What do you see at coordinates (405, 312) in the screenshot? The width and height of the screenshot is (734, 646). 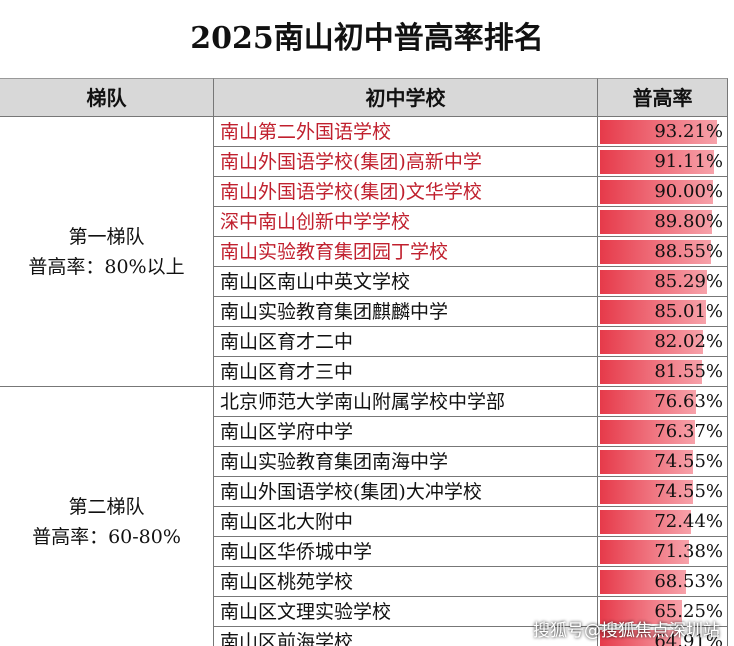 I see `school-name: 南山实验教育集团麒麟中学` at bounding box center [405, 312].